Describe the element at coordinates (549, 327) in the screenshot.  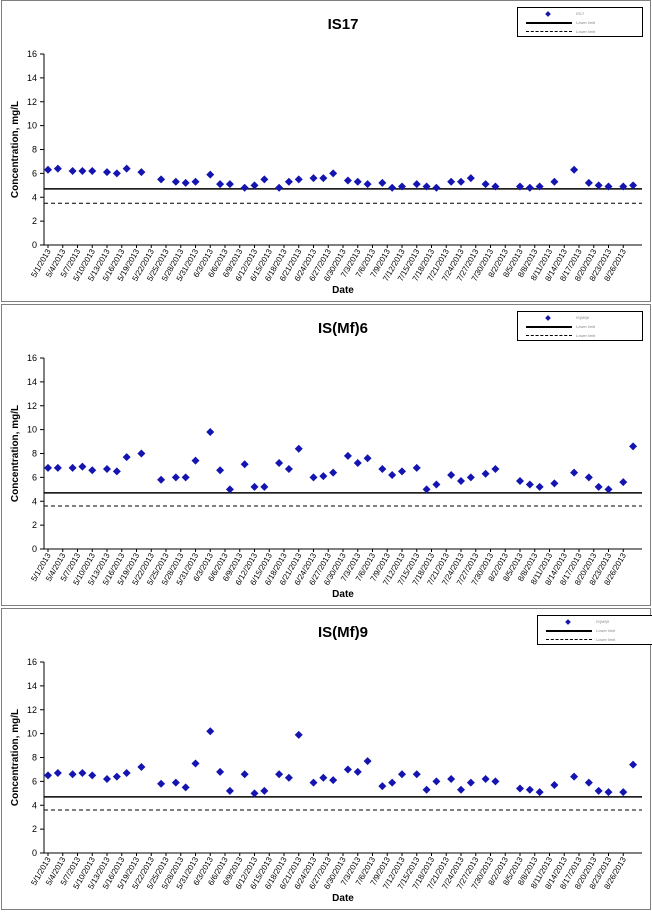
I see `legend-solid-line-icon` at that location.